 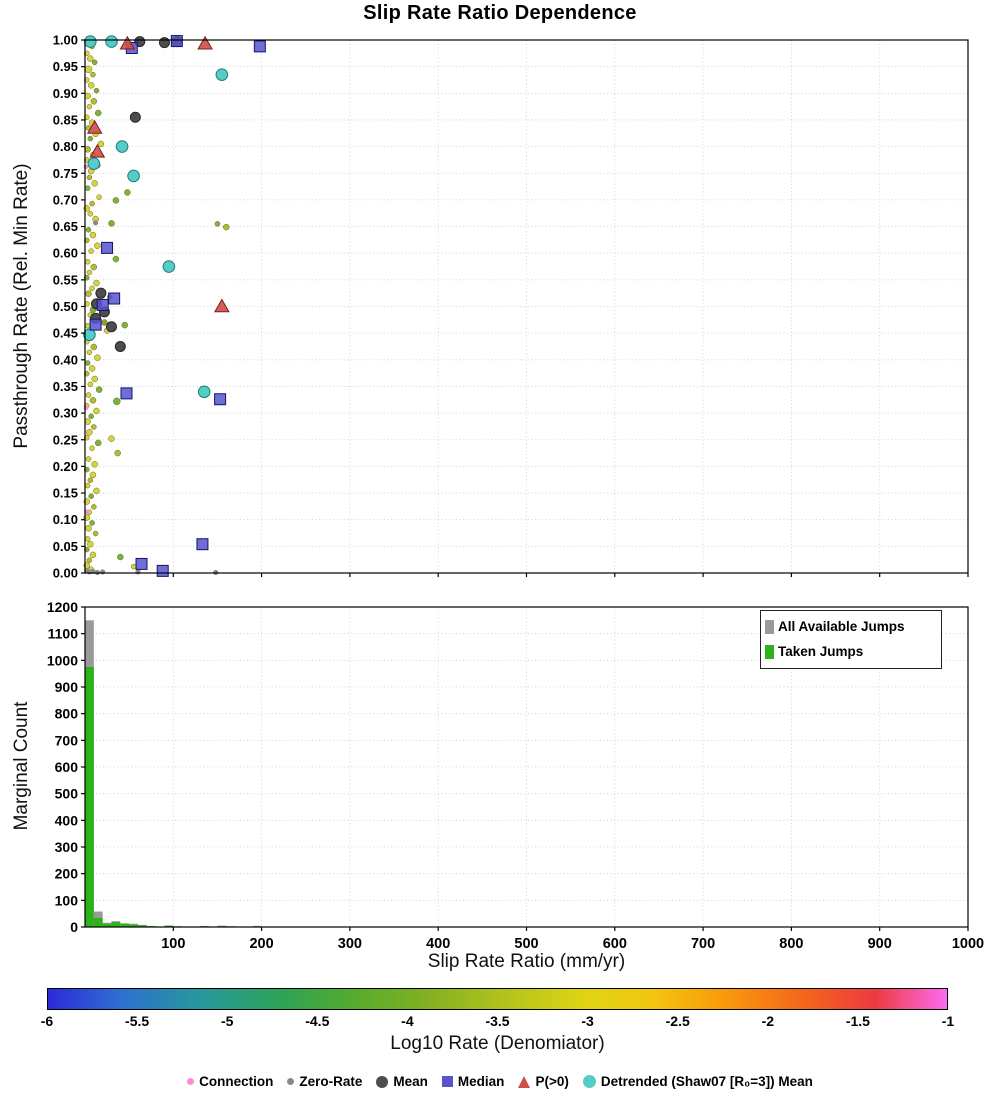 I want to click on colorbar-tick-label: -5, so click(x=227, y=1021).